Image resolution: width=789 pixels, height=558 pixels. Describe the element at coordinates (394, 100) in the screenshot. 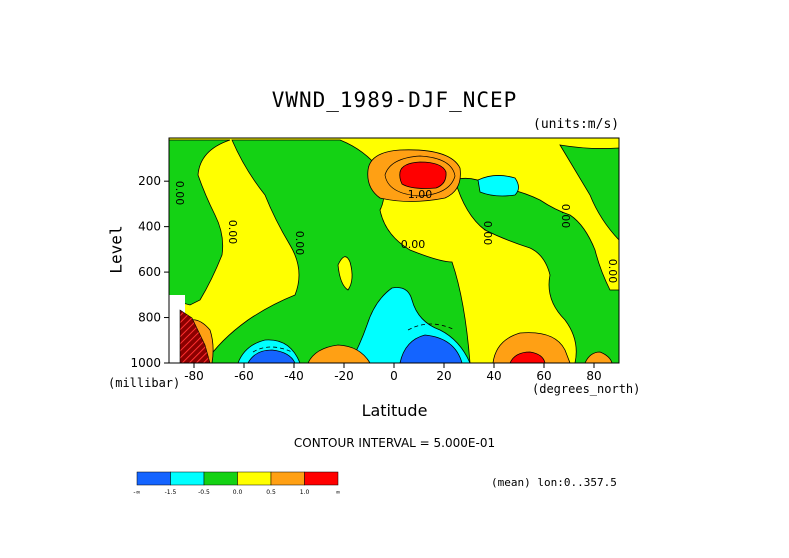

I see `chart-title: VWND_1989-DJF_NCEP` at that location.